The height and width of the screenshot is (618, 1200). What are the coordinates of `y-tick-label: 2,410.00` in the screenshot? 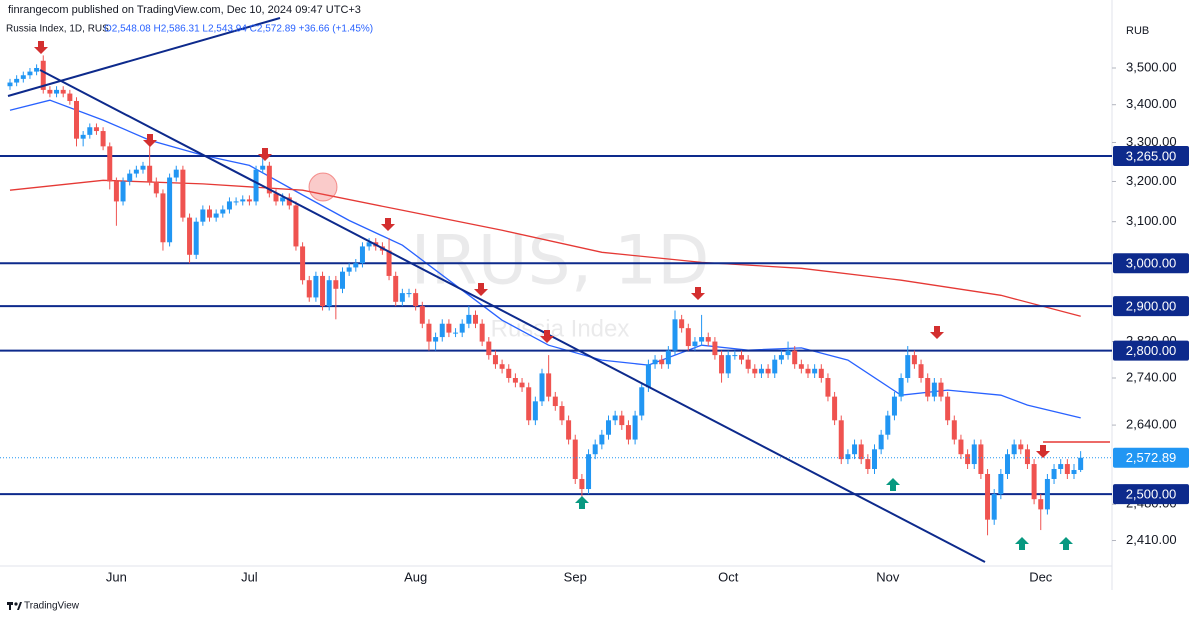 It's located at (1151, 539).